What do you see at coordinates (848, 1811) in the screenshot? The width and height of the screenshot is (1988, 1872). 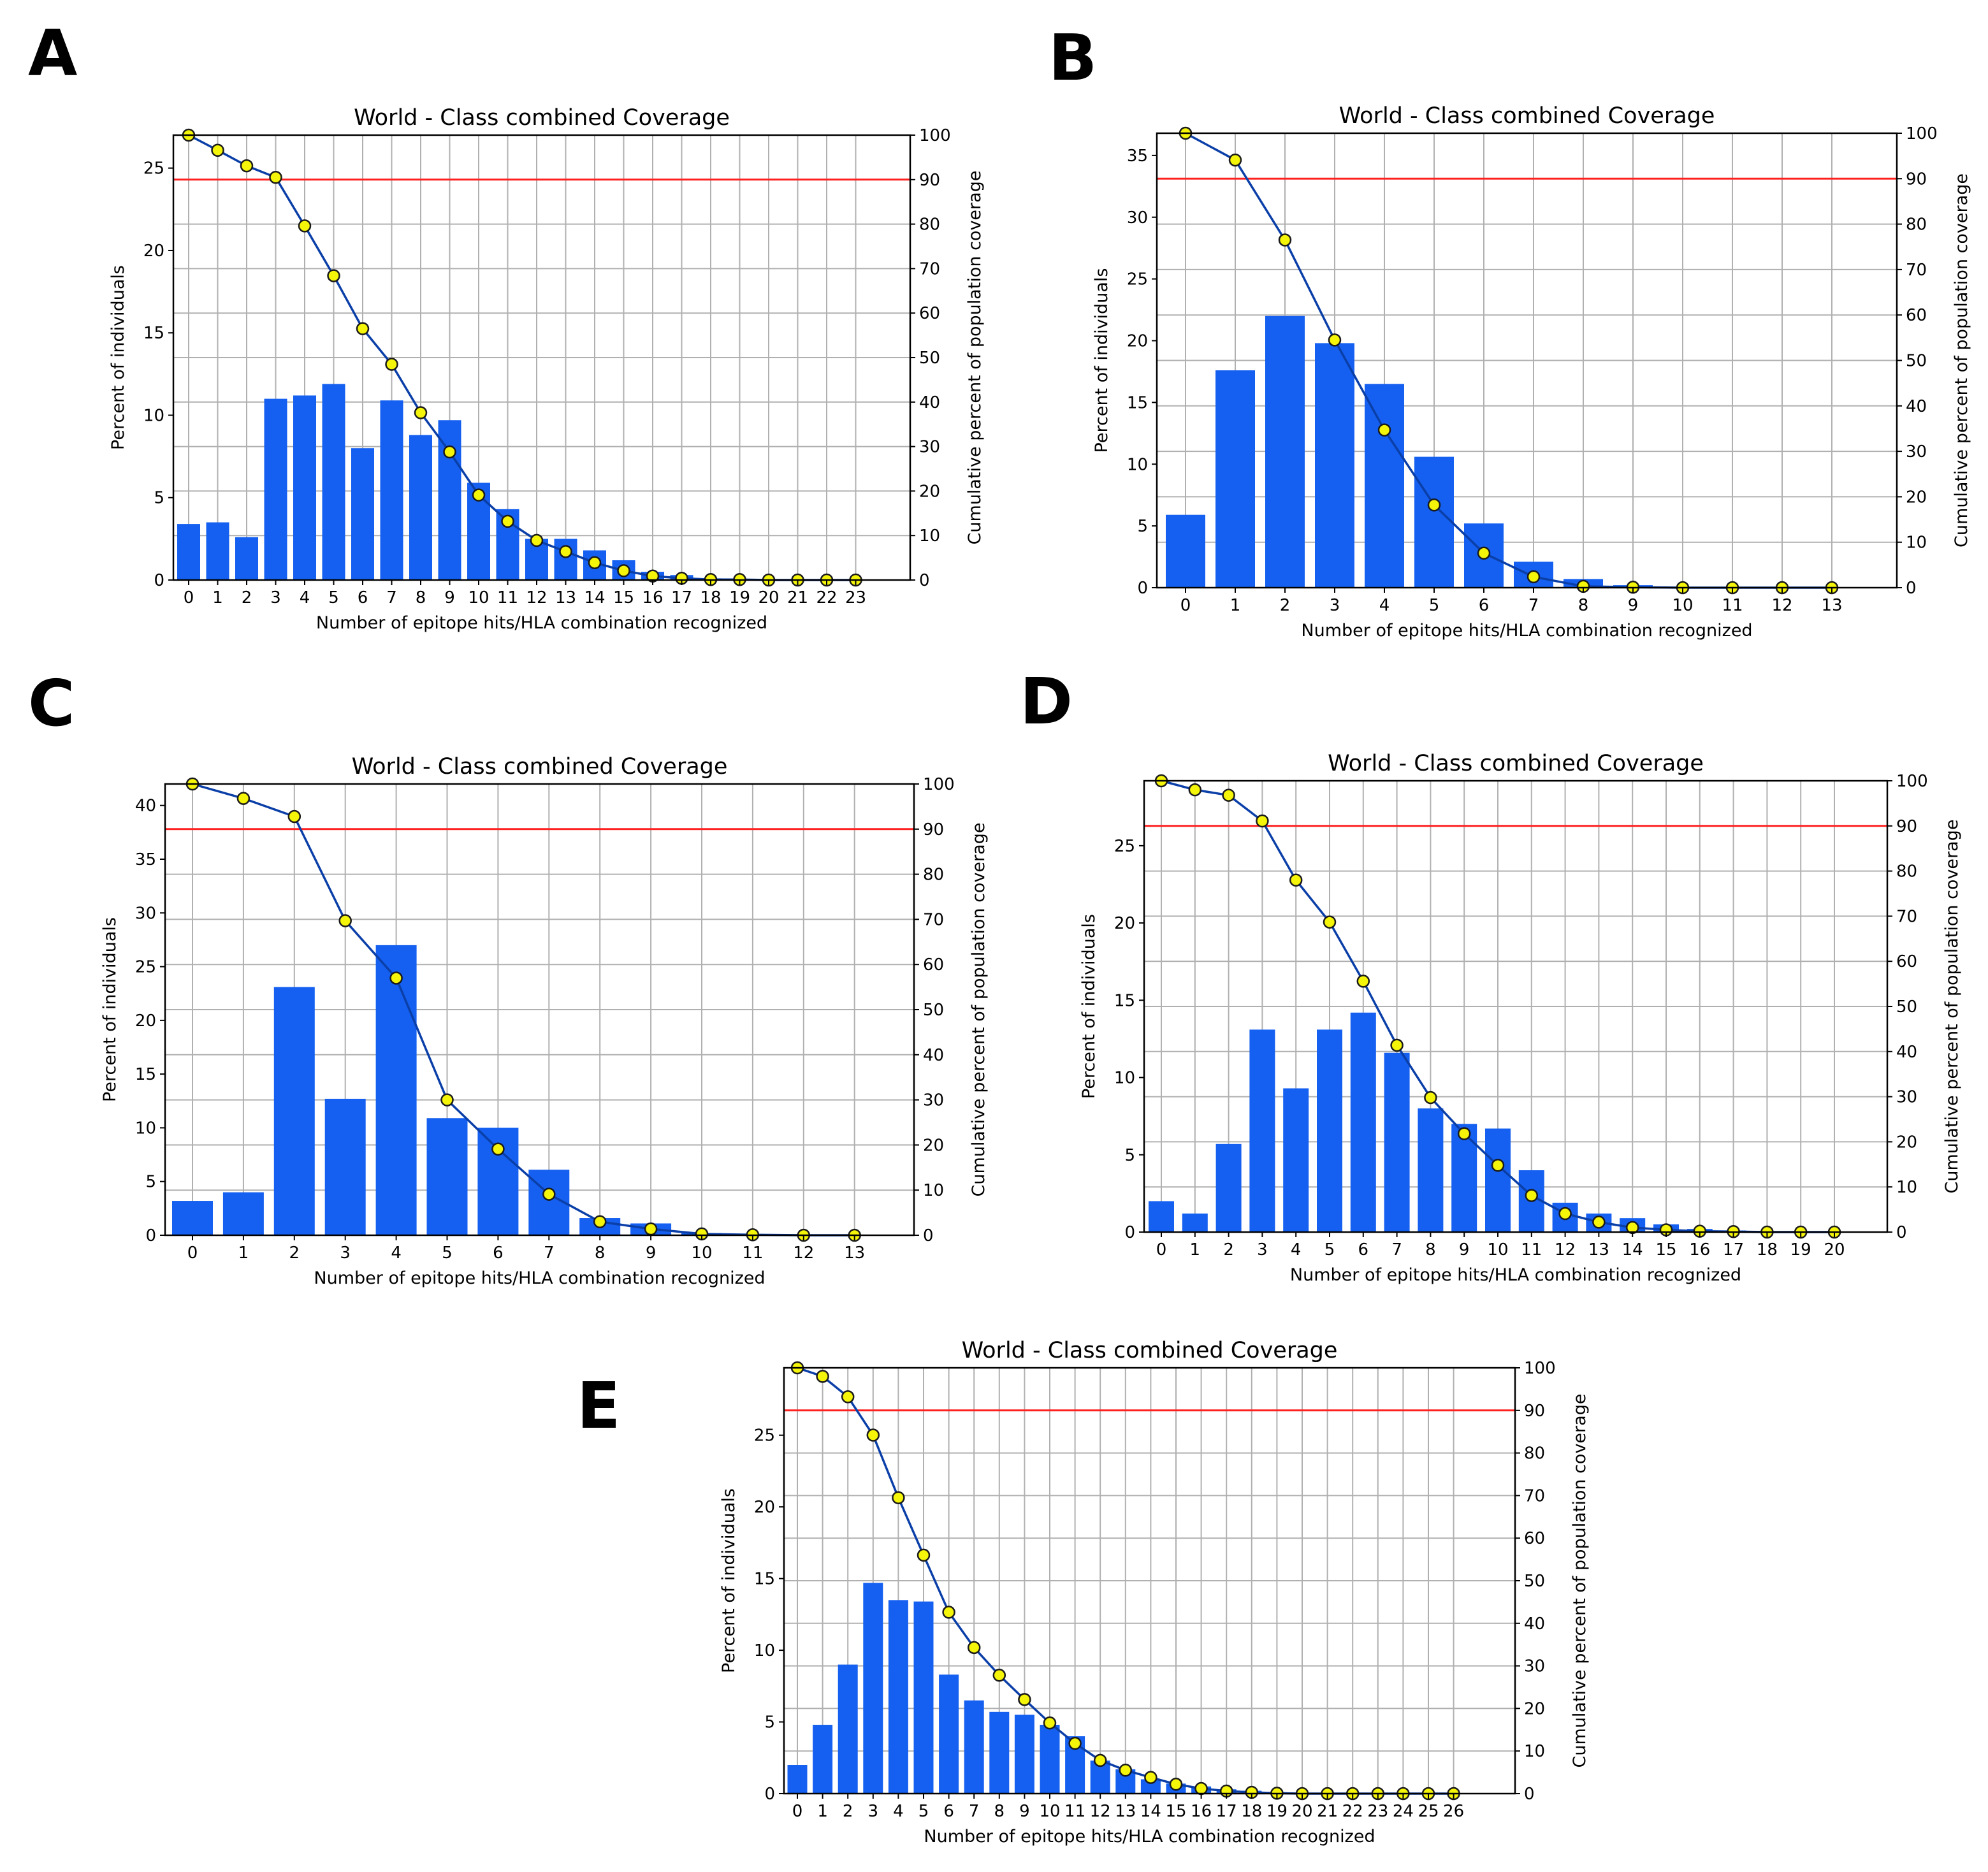 I see `x-tick-label: 2` at bounding box center [848, 1811].